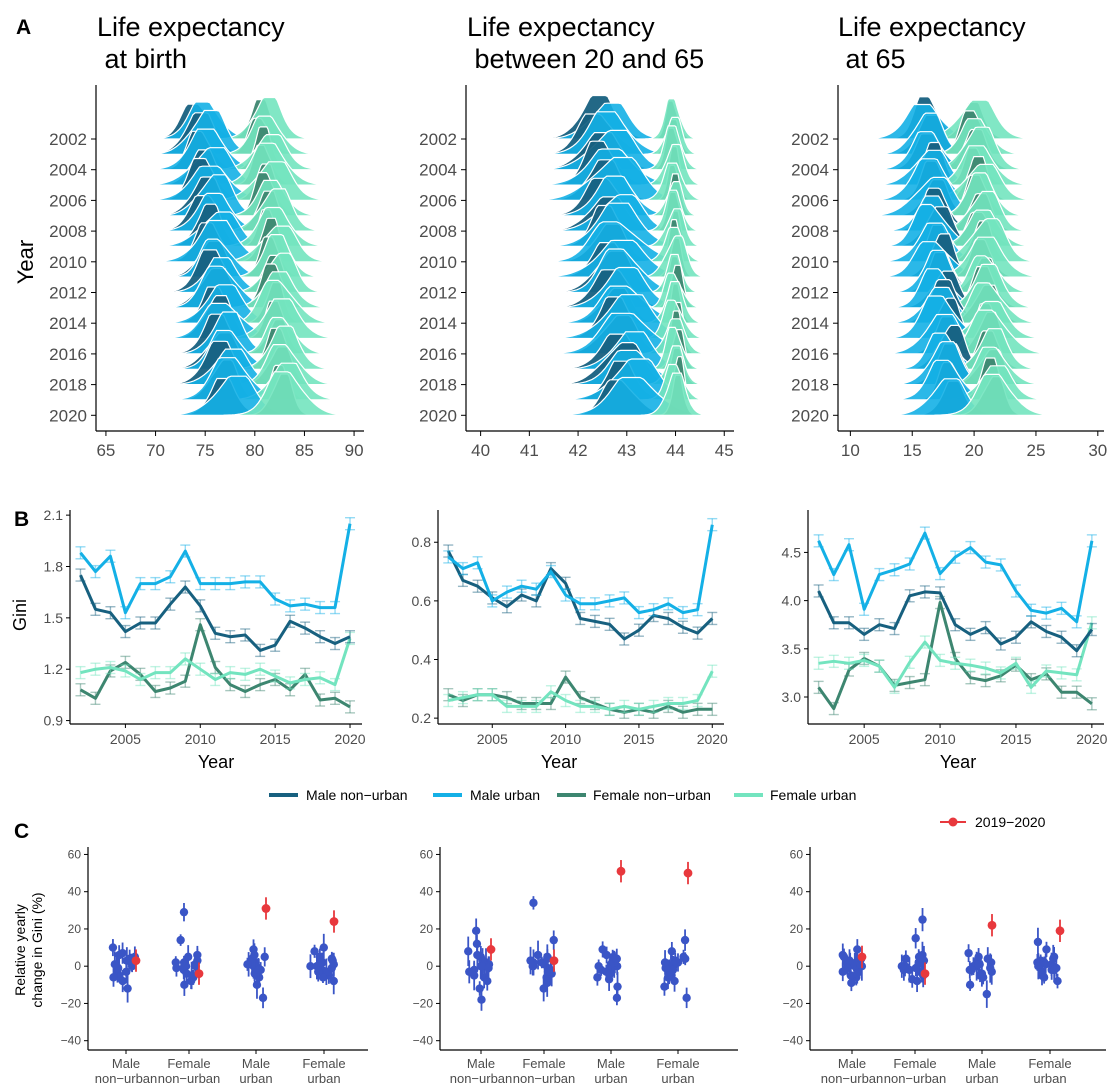 This screenshot has height=1084, width=1108. What do you see at coordinates (71, 1041) in the screenshot?
I see `change-1-y-tick-label: −40` at bounding box center [71, 1041].